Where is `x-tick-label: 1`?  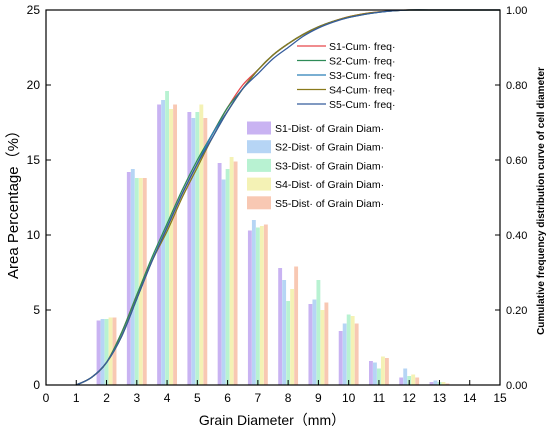 x-tick-label: 1 is located at coordinates (76, 398).